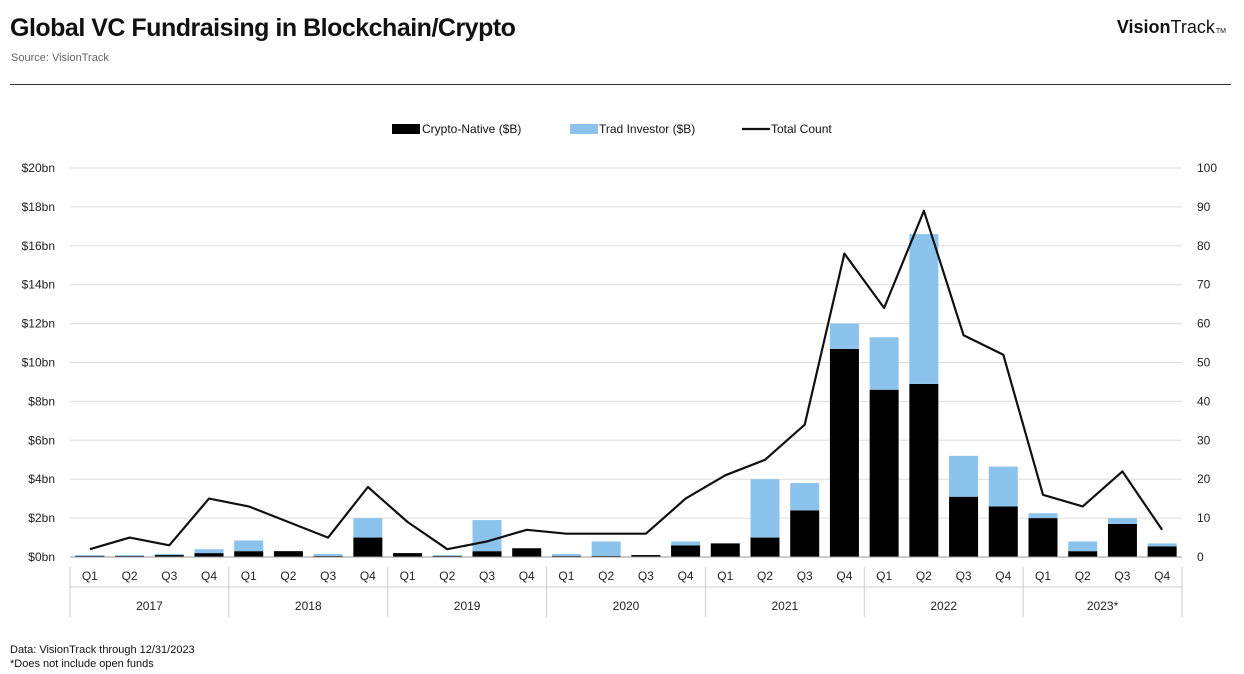 This screenshot has height=674, width=1244. What do you see at coordinates (1207, 168) in the screenshot?
I see `y-right-tick-label: 100` at bounding box center [1207, 168].